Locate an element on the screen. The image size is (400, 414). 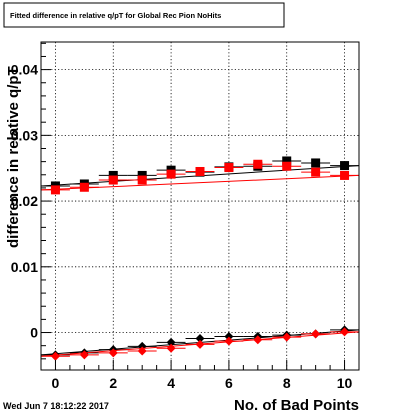
y-axis-title: difference in relative q/pT is located at coordinates (13, 157).